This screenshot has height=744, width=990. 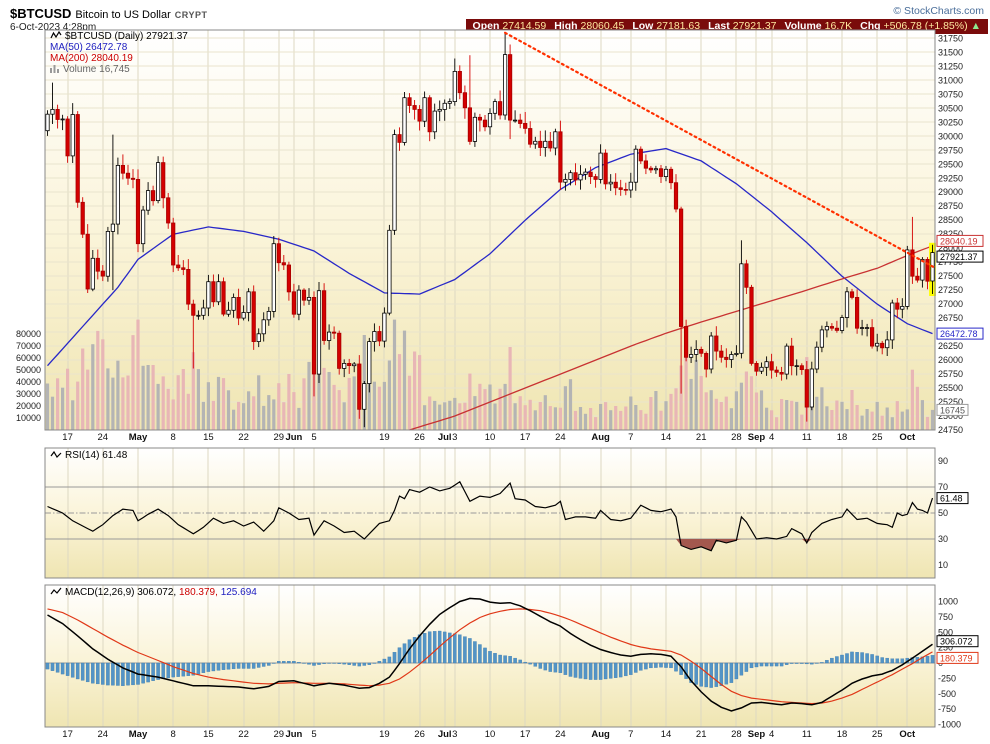 I want to click on svg-text: -500, so click(x=947, y=694).